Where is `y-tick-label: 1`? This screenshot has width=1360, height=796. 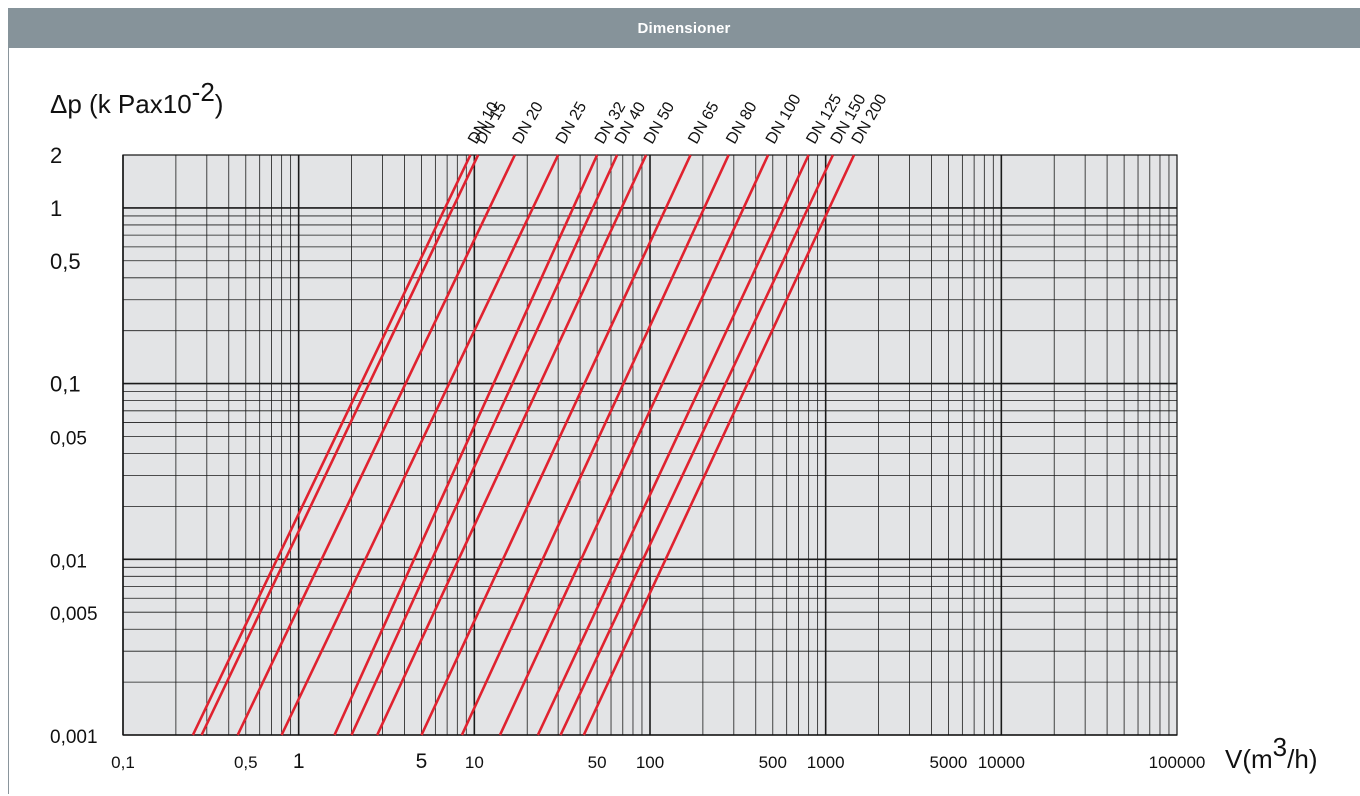 y-tick-label: 1 is located at coordinates (56, 208).